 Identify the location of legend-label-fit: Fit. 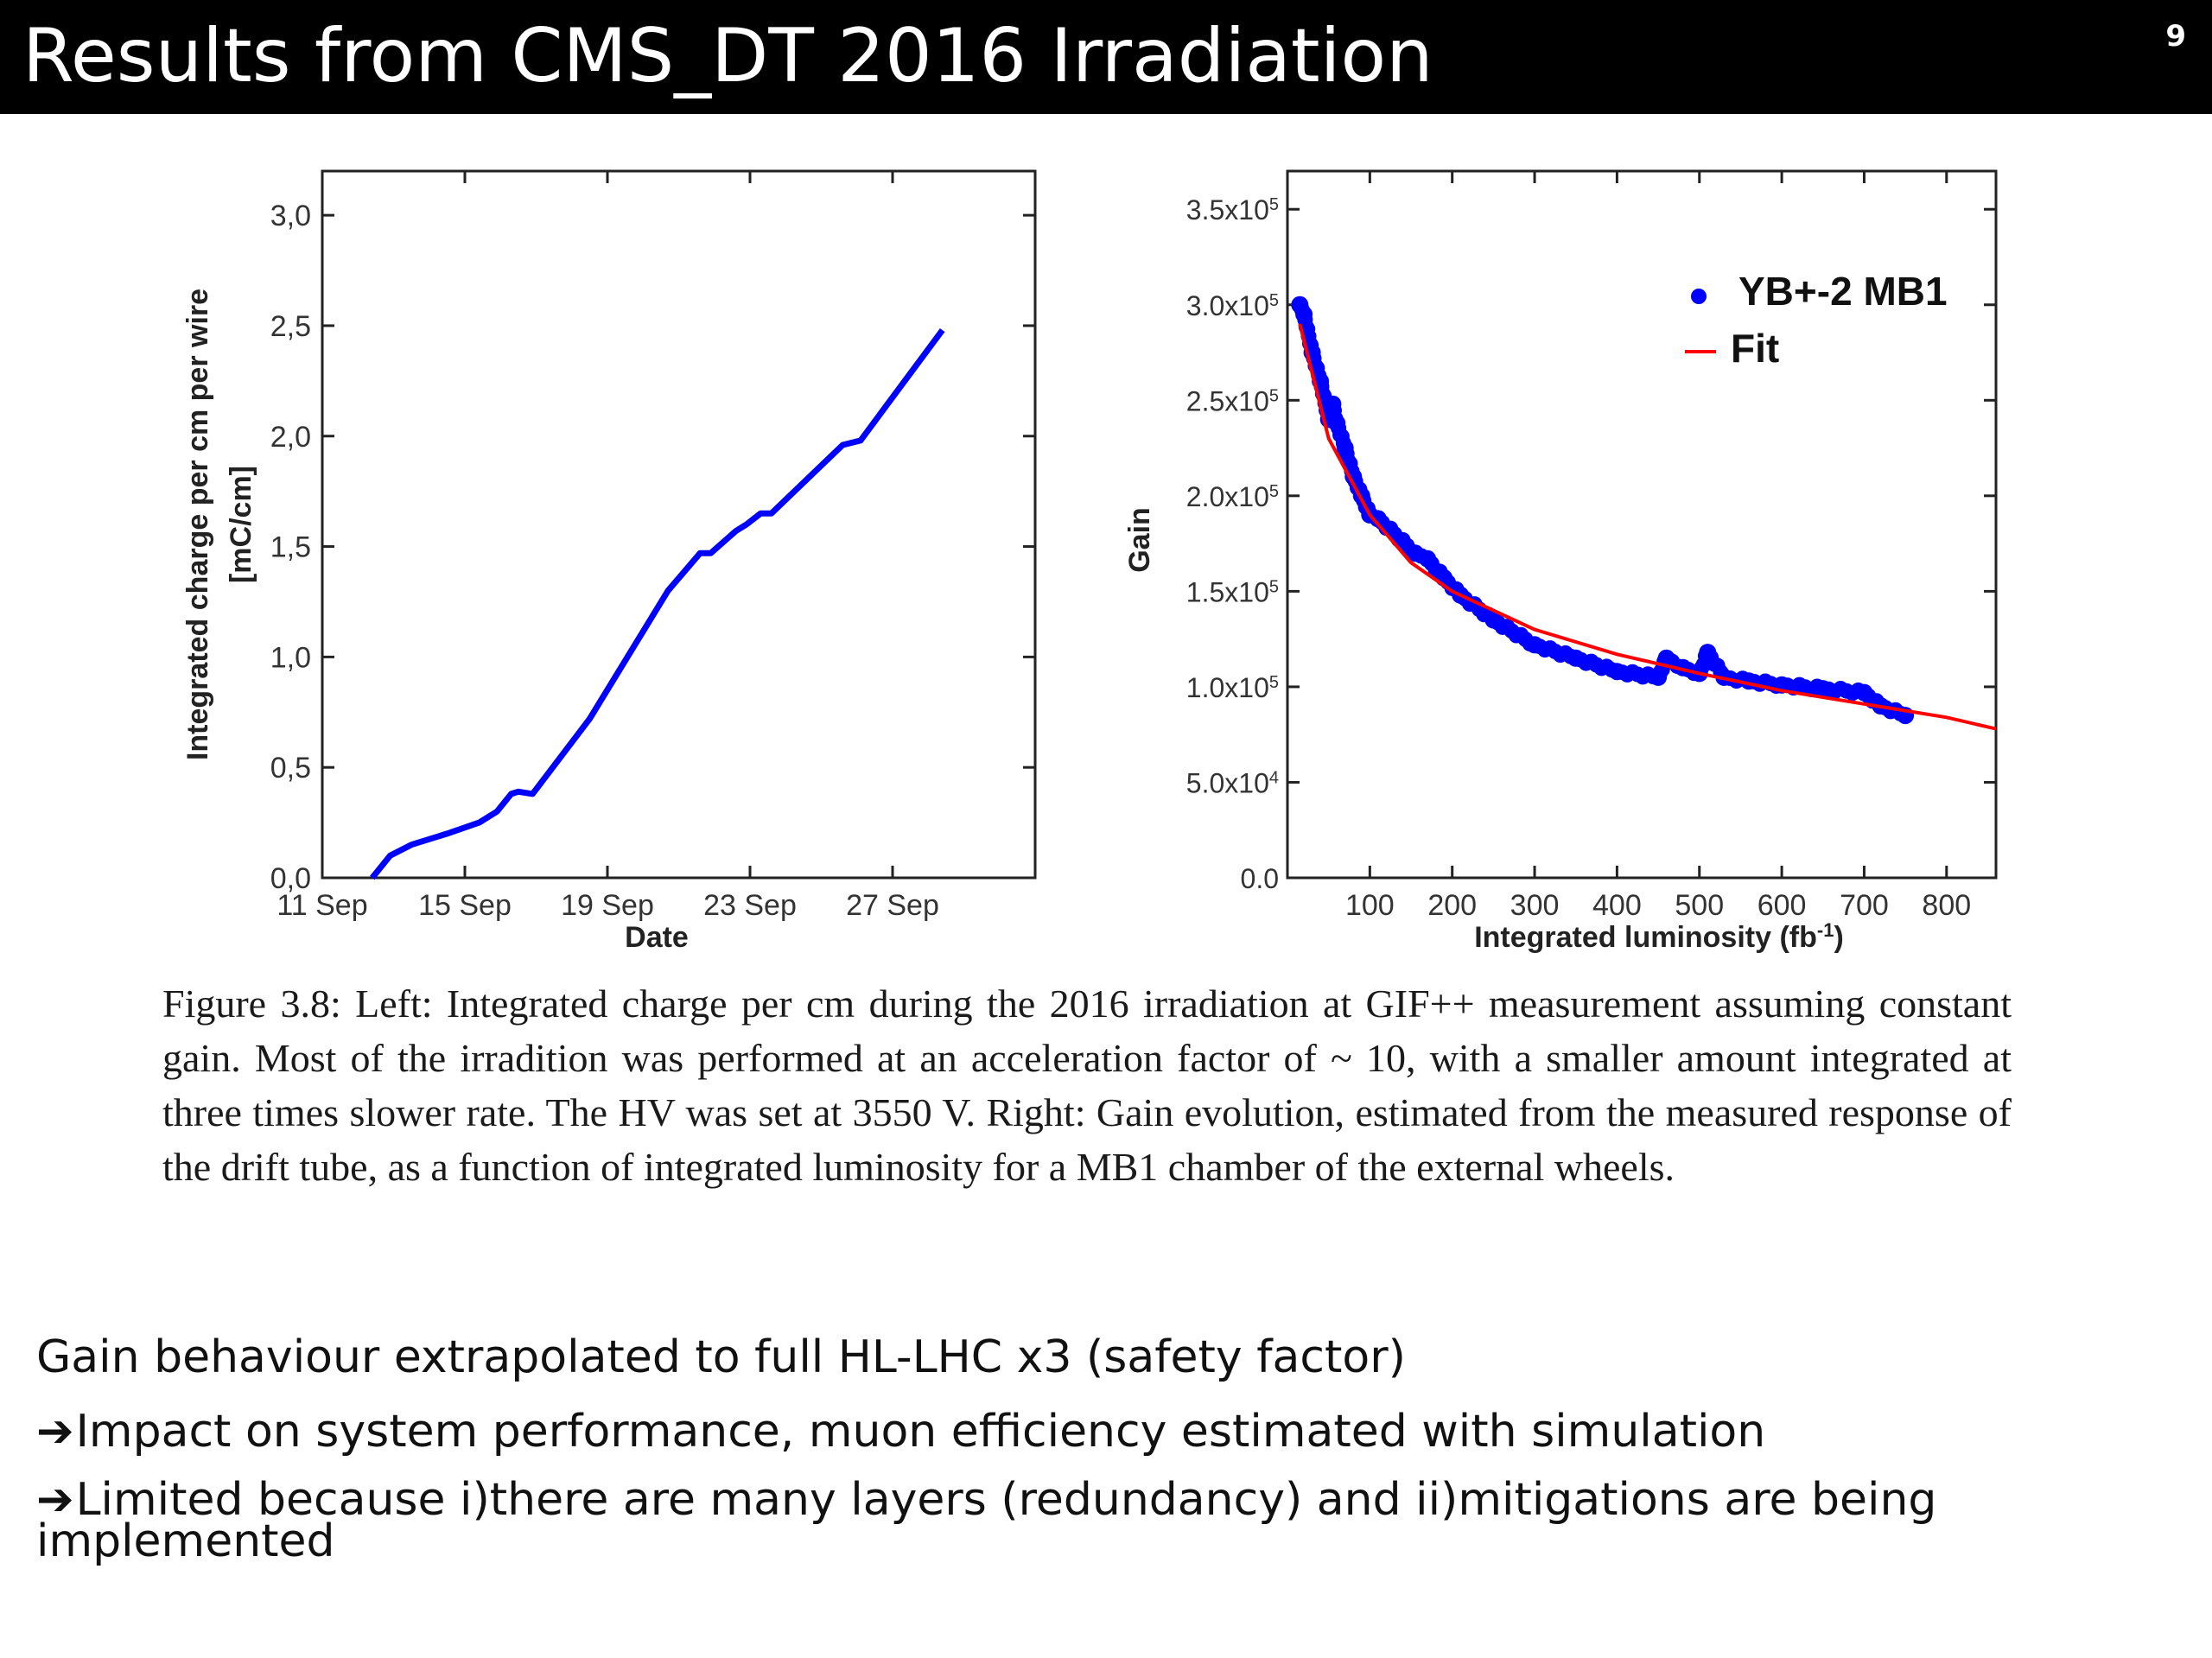
(1755, 348).